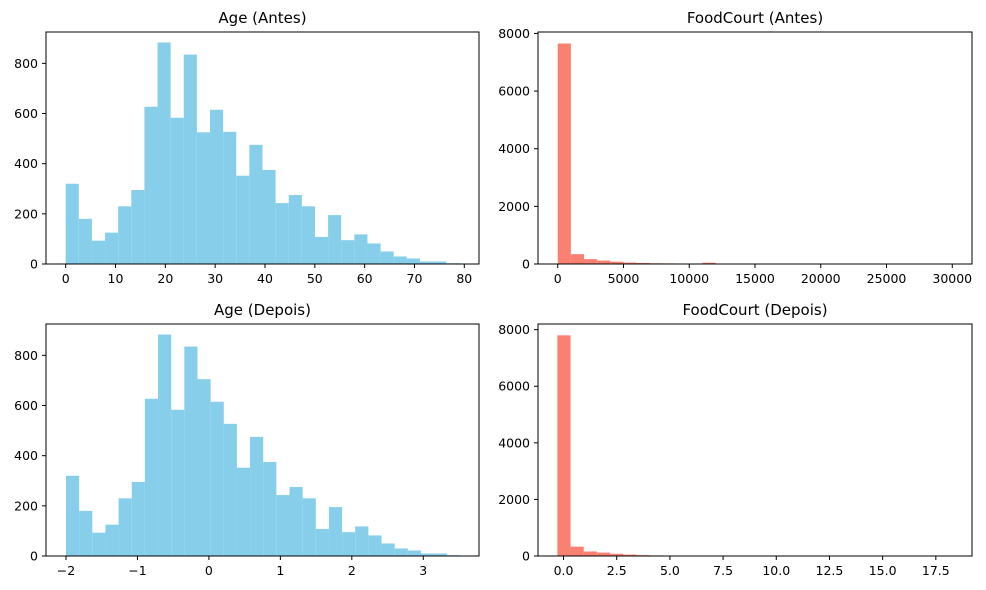 The image size is (986, 590). What do you see at coordinates (689, 278) in the screenshot?
I see `x-tick-label: 10000` at bounding box center [689, 278].